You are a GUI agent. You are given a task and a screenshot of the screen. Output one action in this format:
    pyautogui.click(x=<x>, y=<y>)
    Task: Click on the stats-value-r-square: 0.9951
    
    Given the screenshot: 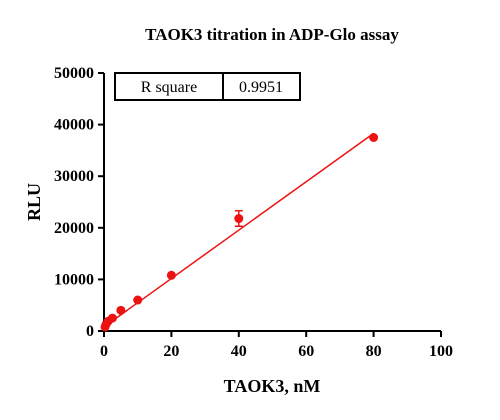 What is the action you would take?
    pyautogui.click(x=261, y=87)
    